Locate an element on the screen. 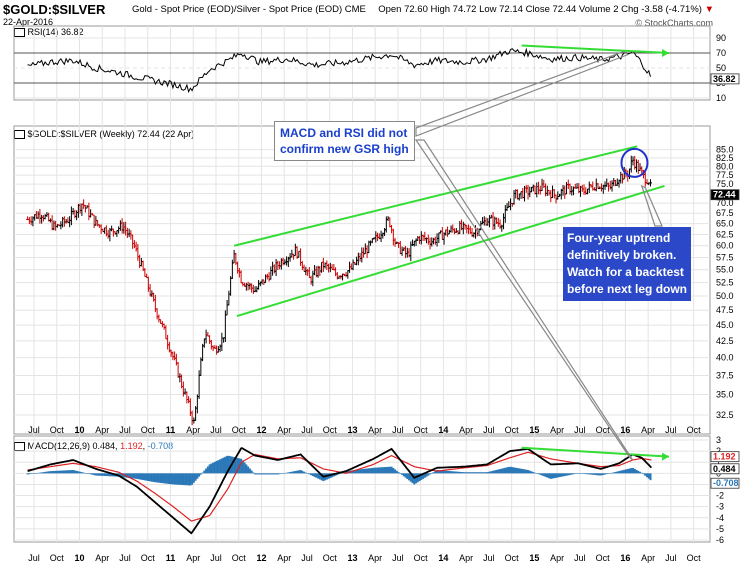  rsi-tick-label: 90 is located at coordinates (721, 38).